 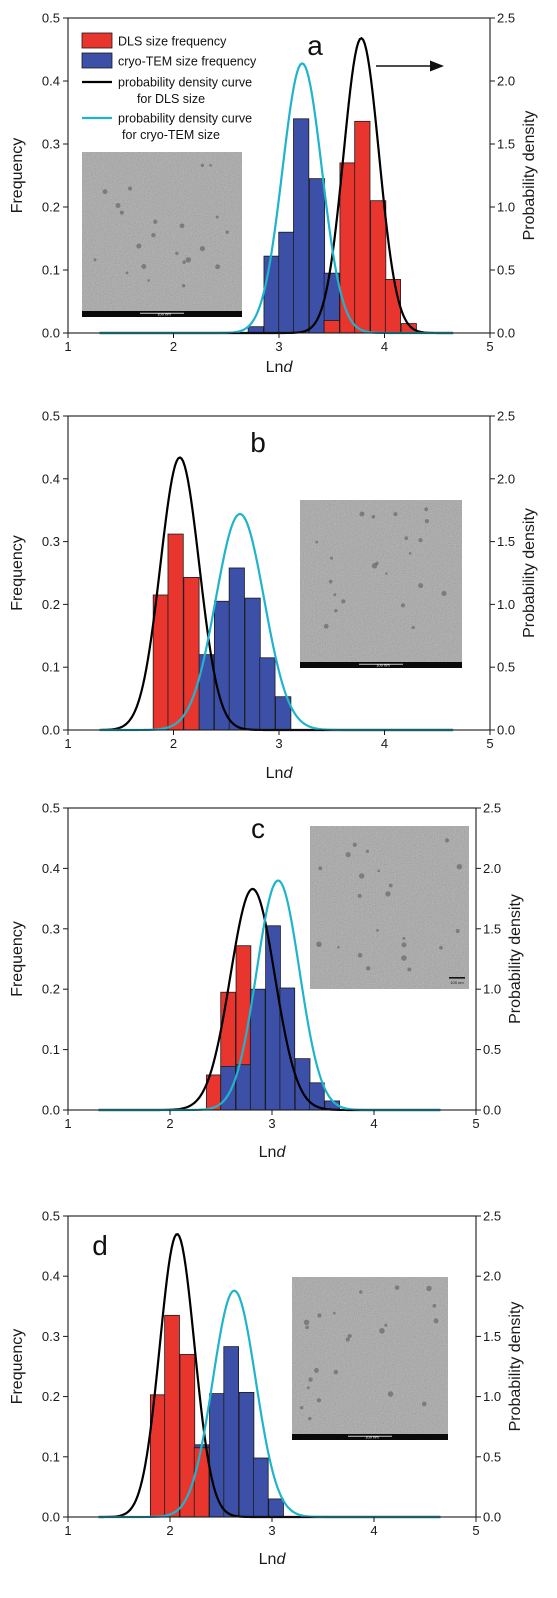 What do you see at coordinates (97, 60) in the screenshot?
I see `legend-swatch` at bounding box center [97, 60].